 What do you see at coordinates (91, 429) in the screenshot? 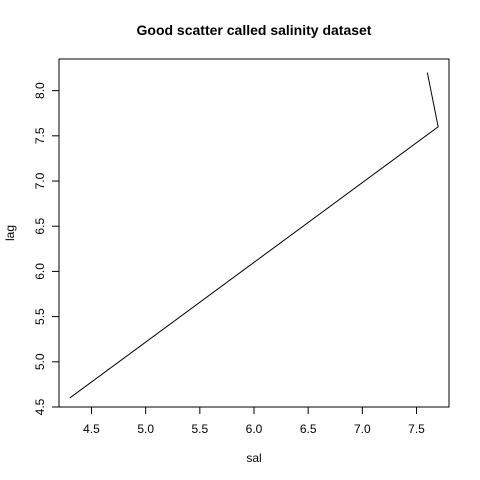
I see `x-tick-label: 4.5` at bounding box center [91, 429].